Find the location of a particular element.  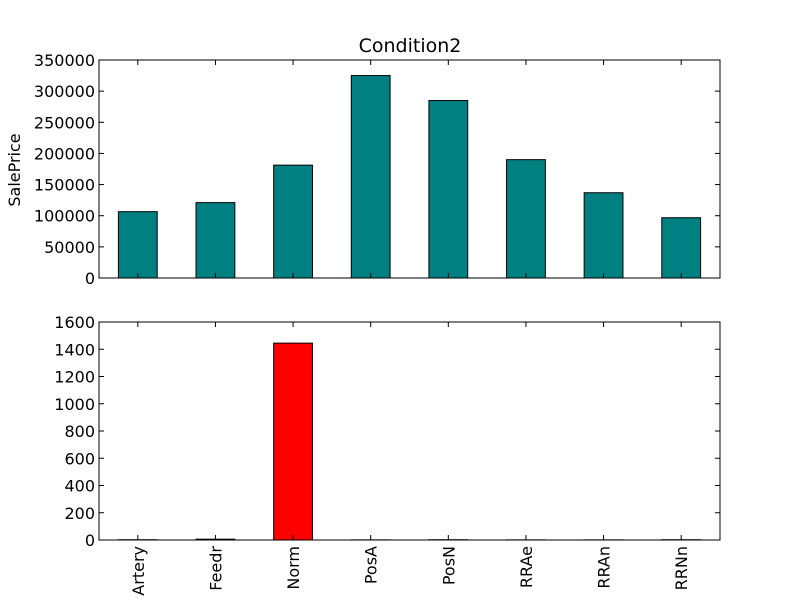

x-tick-label-posa: PosA is located at coordinates (371, 565).